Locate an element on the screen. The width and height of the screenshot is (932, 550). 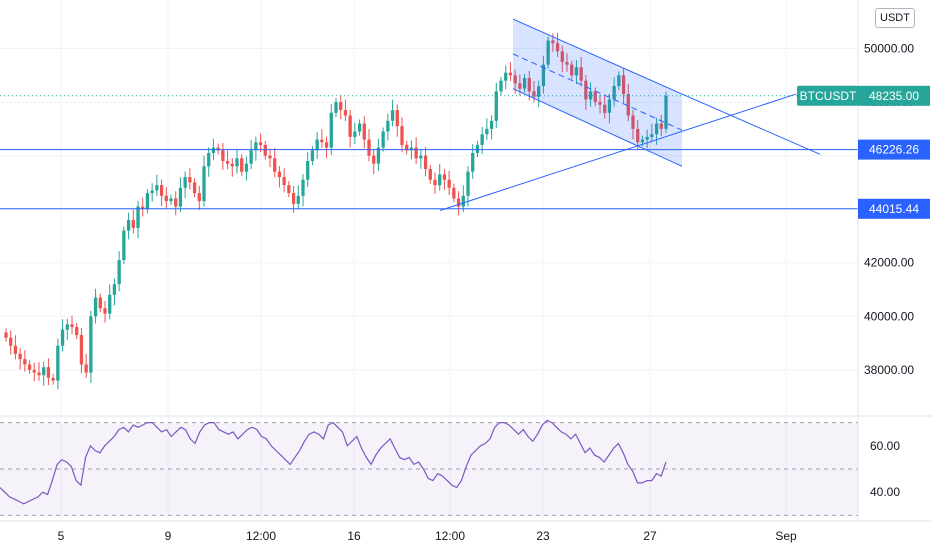
symbol-tag-label: BTCUSDT is located at coordinates (828, 96).